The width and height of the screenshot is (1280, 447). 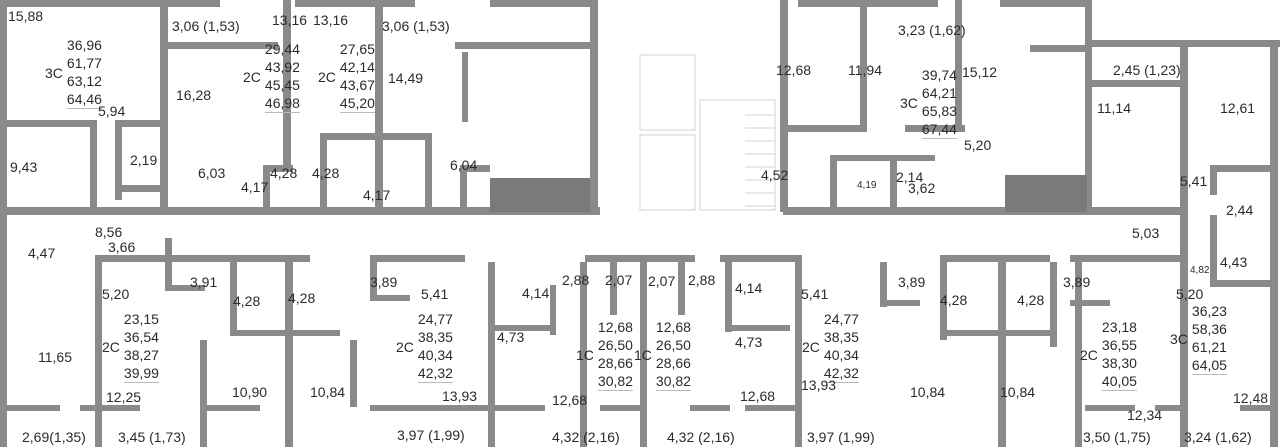 What do you see at coordinates (55, 357) in the screenshot?
I see `room-area-label: 11,65` at bounding box center [55, 357].